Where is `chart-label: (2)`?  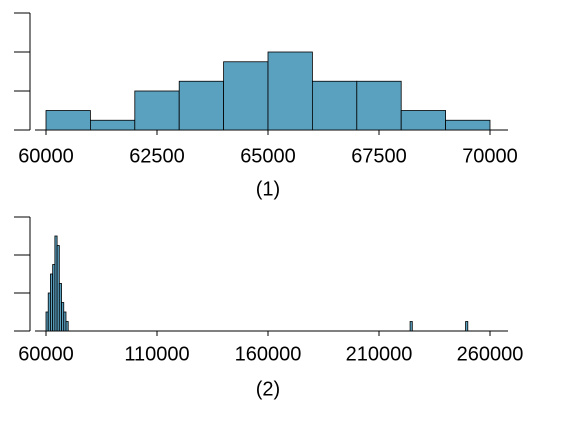 chart-label: (2) is located at coordinates (268, 389).